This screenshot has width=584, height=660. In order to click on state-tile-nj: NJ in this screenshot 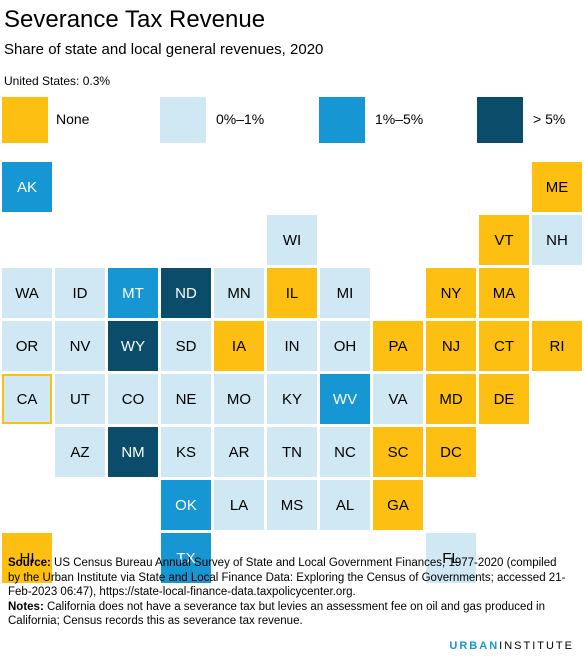, I will do `click(451, 346)`.